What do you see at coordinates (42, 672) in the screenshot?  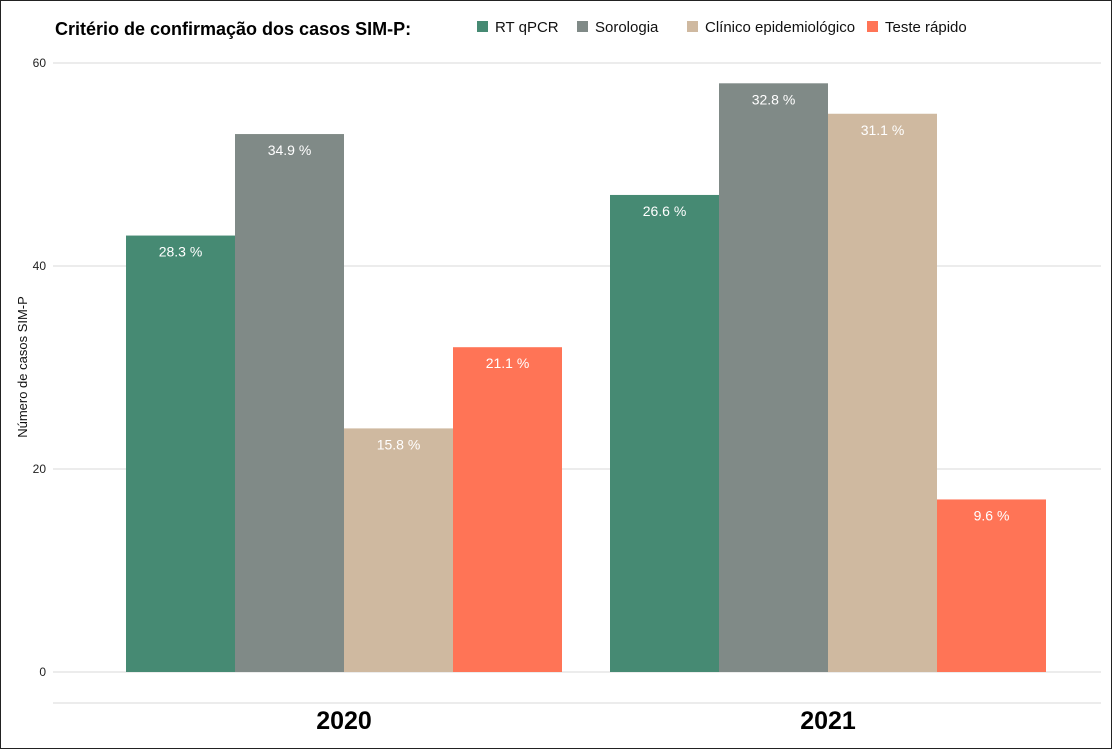 I see `y-tick-label: 0` at bounding box center [42, 672].